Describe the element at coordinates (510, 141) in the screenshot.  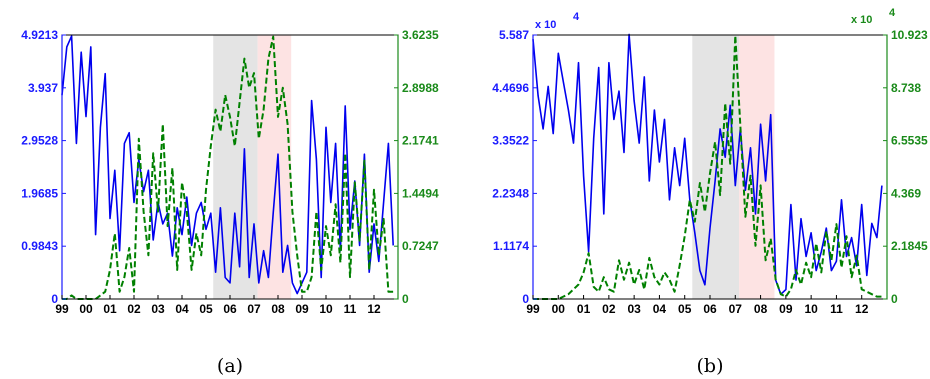
I see `left-tick-label: 3.3522` at that location.